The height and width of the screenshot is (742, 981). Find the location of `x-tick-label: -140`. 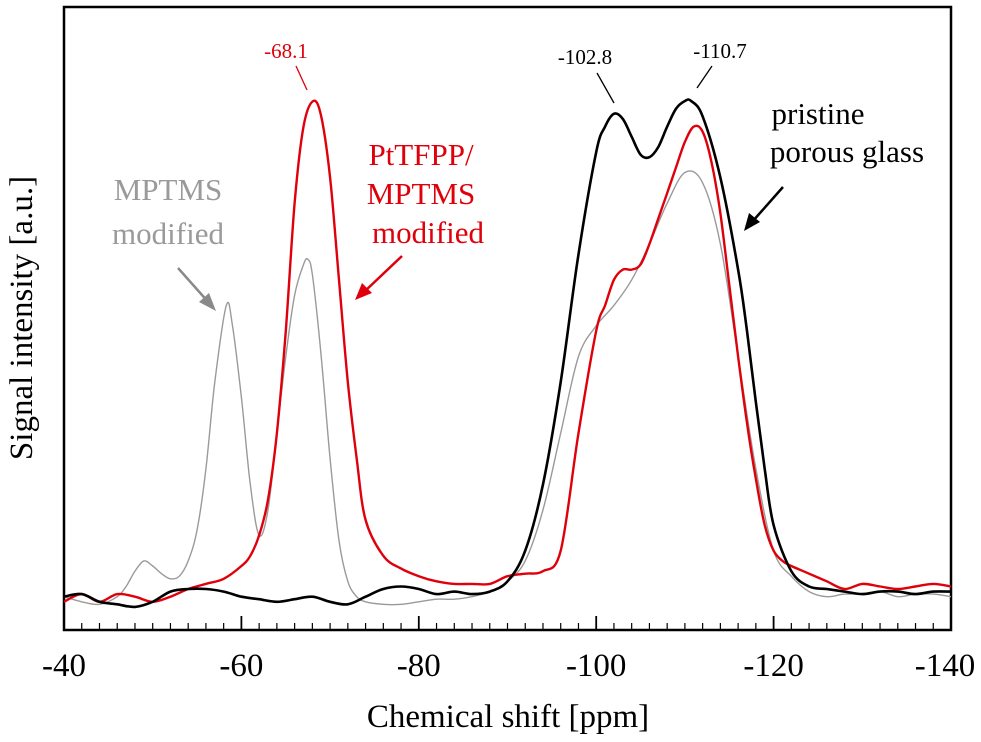

x-tick-label: -140 is located at coordinates (945, 666).